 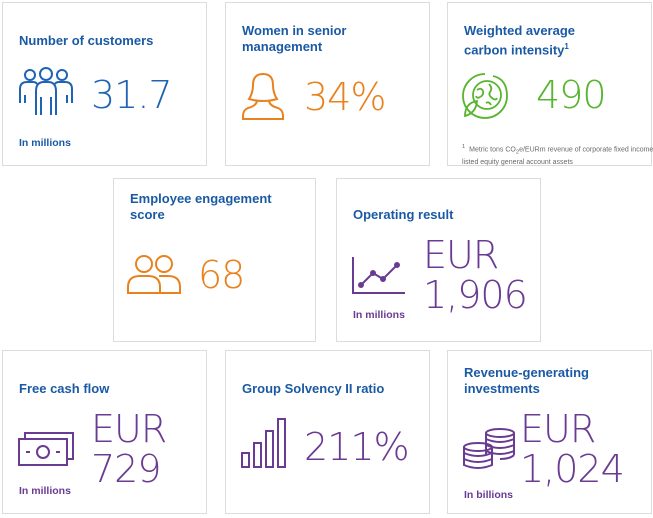 I want to click on card-operating-result: Operating result EUR 1,906 In millions, so click(x=438, y=260).